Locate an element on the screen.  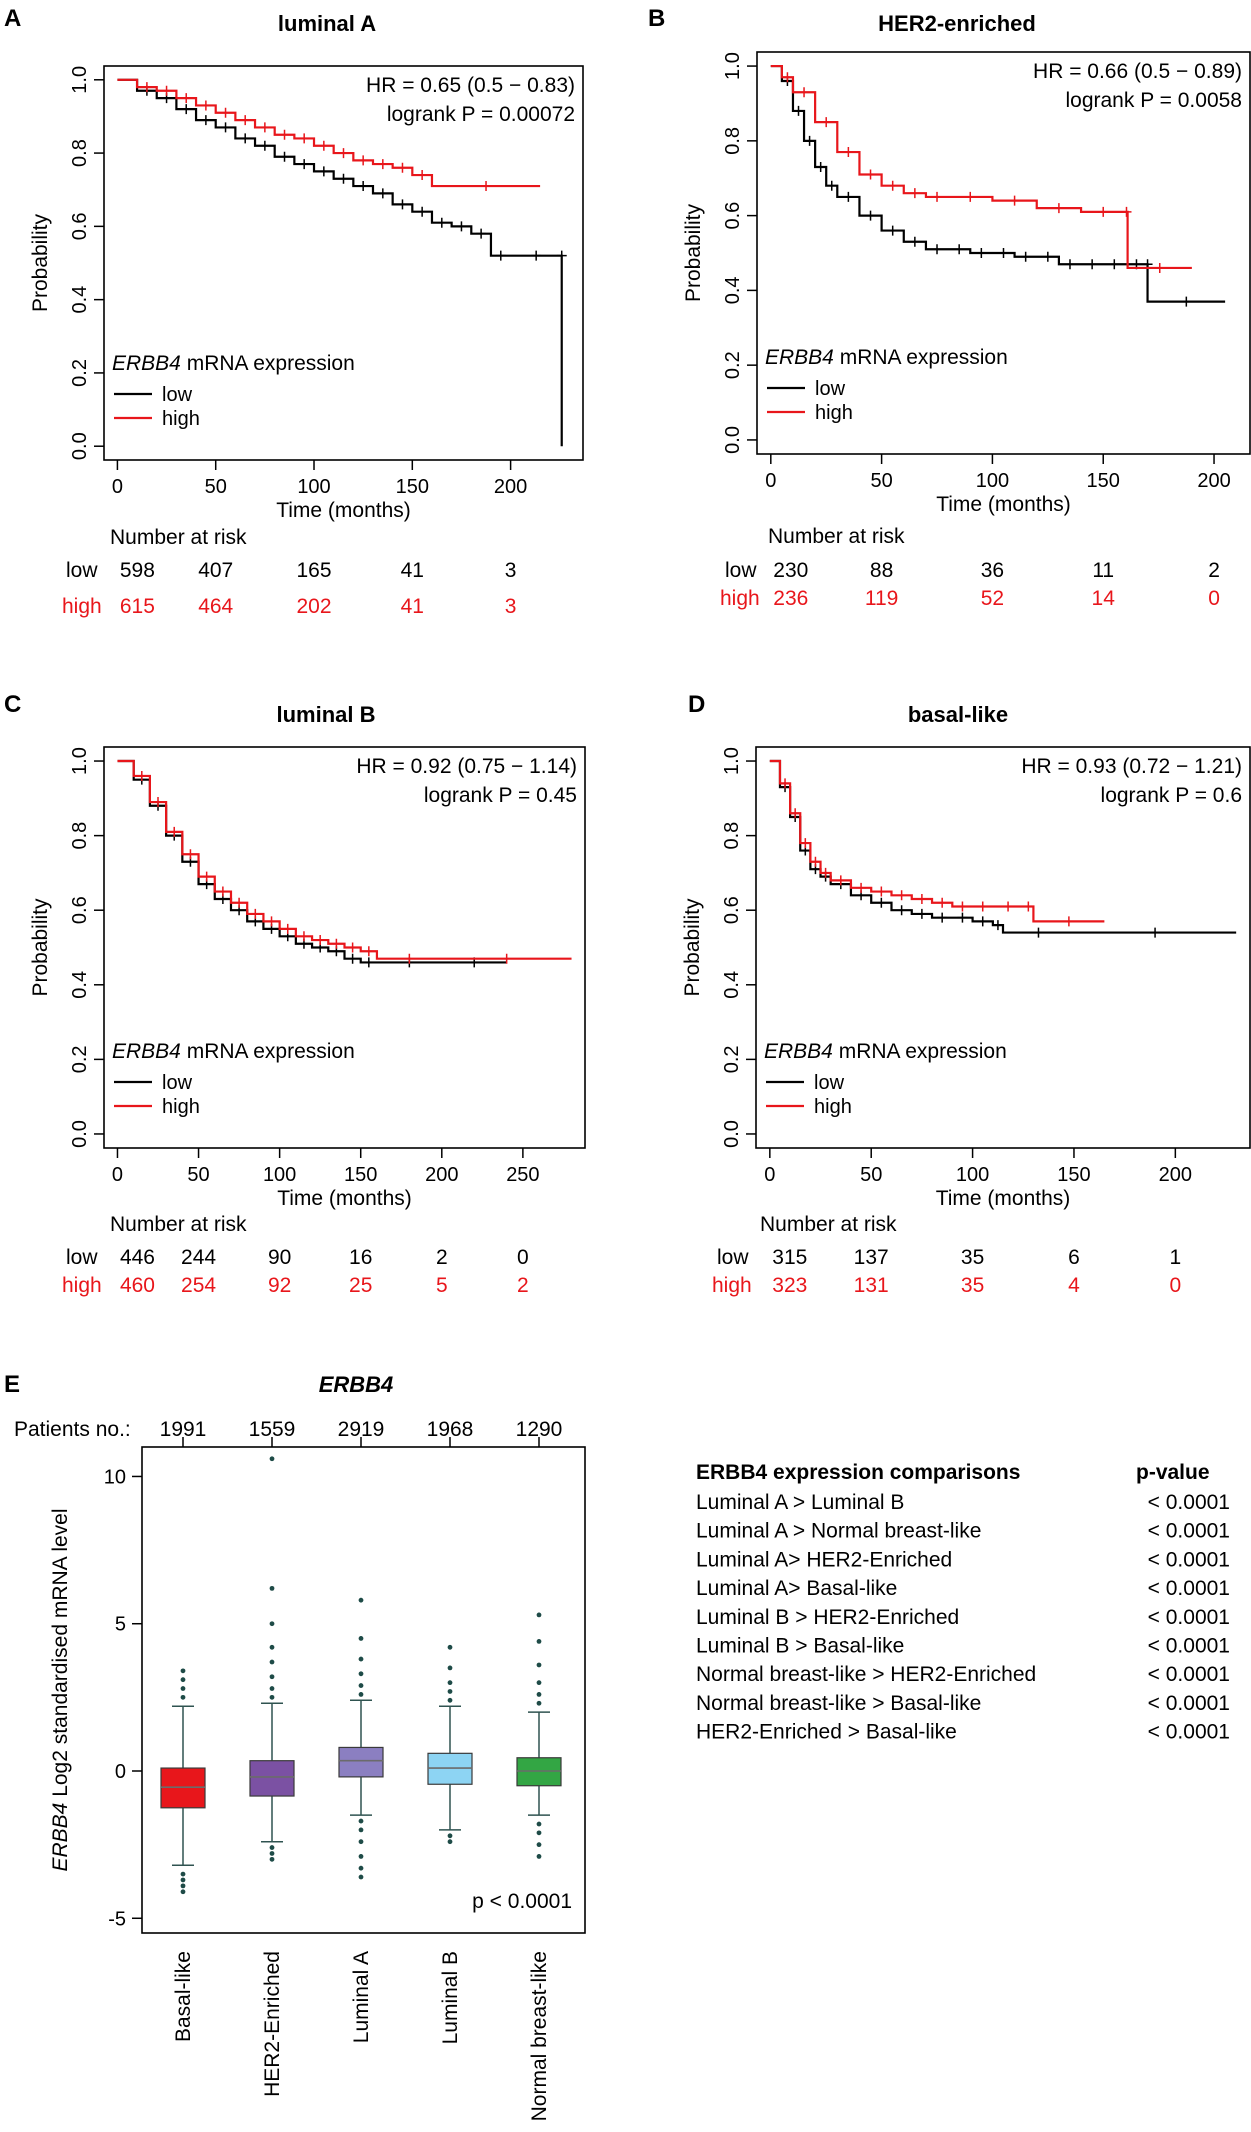
risk-high-value: 254 is located at coordinates (198, 1285).